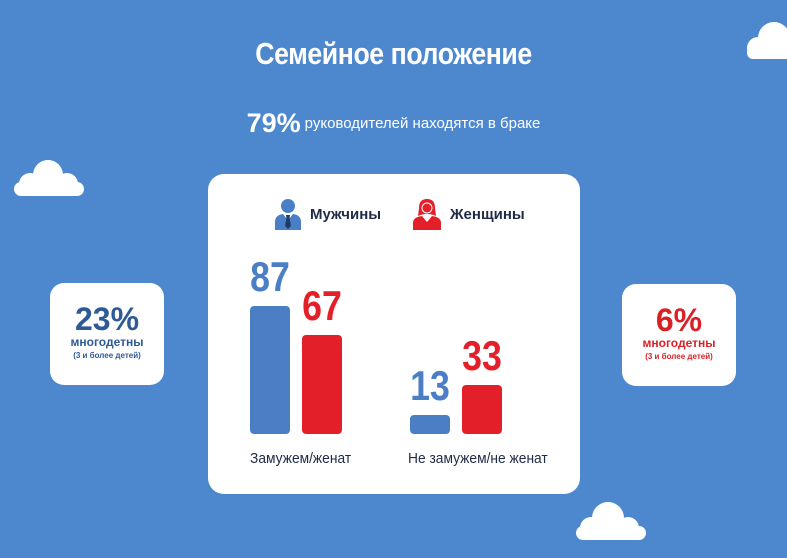  Describe the element at coordinates (301, 458) in the screenshot. I see `category-label-married: Замужем/женат` at that location.